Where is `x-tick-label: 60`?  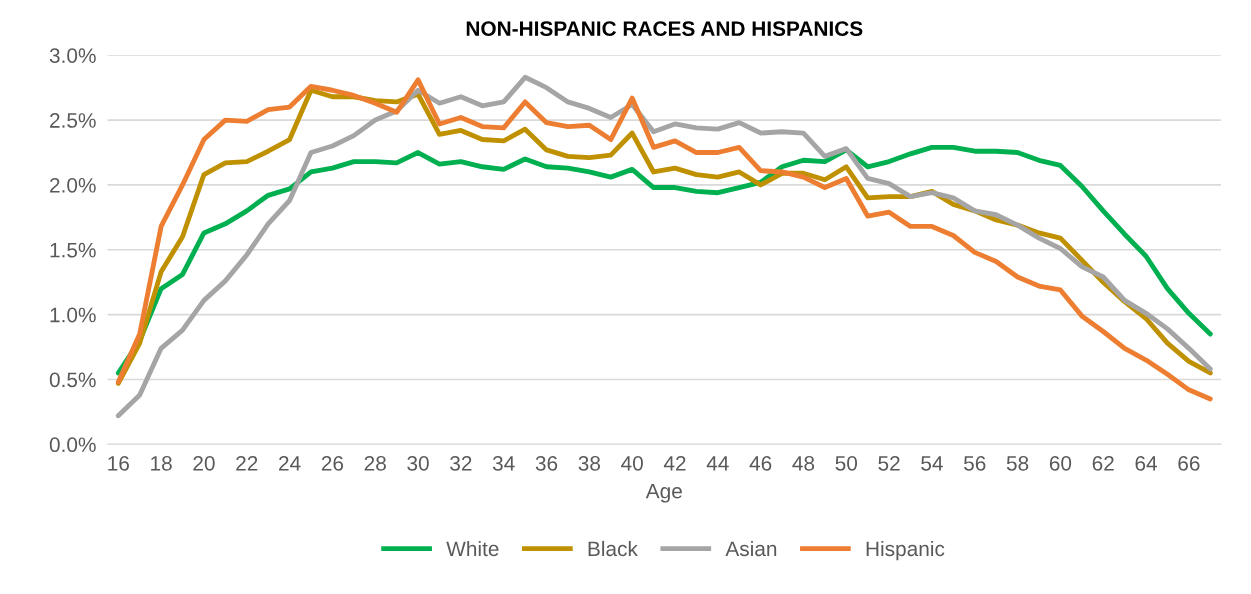
x-tick-label: 60 is located at coordinates (1060, 463).